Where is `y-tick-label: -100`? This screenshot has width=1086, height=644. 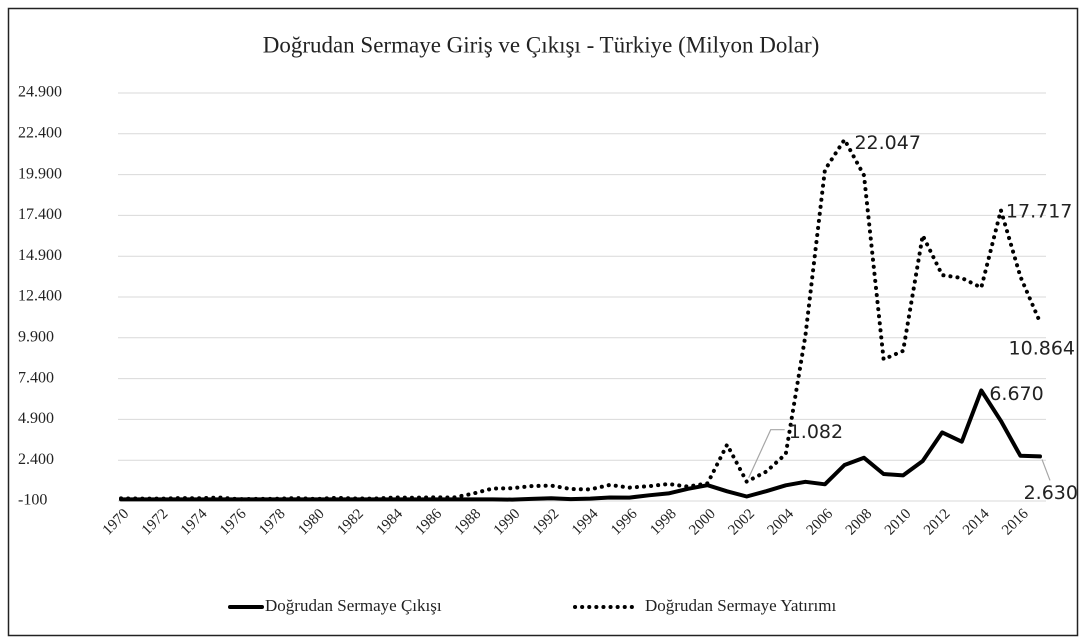 y-tick-label: -100 is located at coordinates (32, 500).